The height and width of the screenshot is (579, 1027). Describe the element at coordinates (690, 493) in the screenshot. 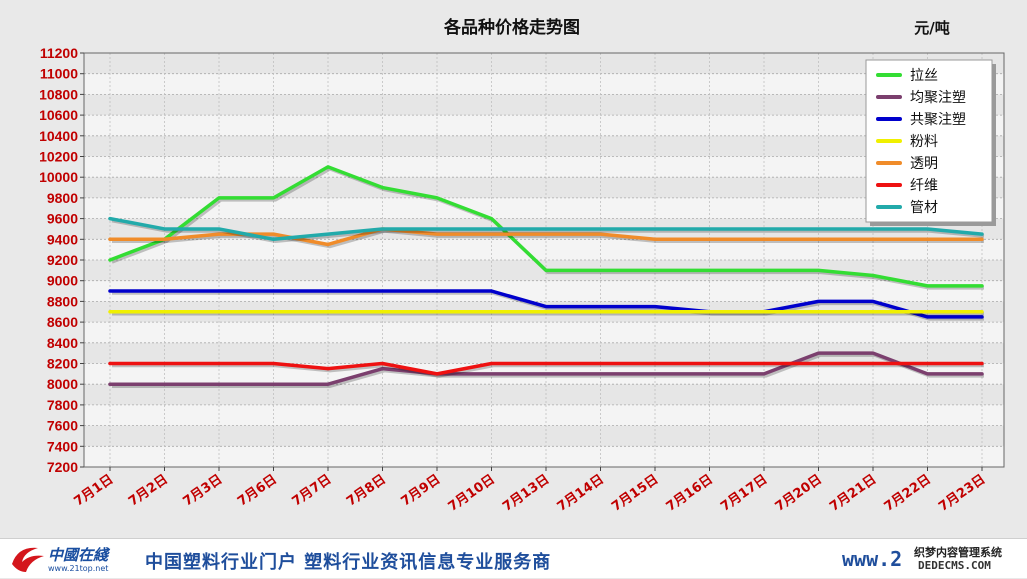

I see `x-tick-label: 7月16日` at that location.